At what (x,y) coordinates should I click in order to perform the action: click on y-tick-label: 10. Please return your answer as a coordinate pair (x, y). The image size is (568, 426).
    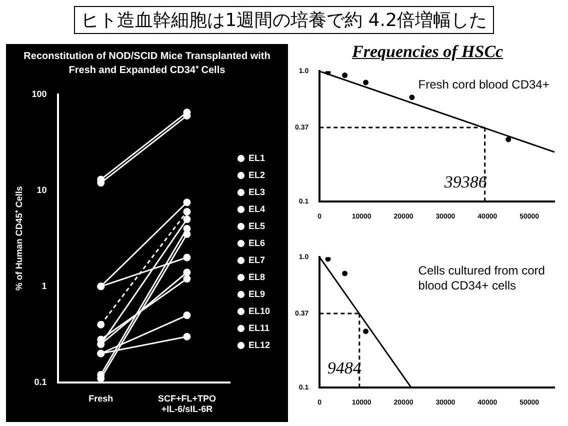
    Looking at the image, I should click on (41, 189).